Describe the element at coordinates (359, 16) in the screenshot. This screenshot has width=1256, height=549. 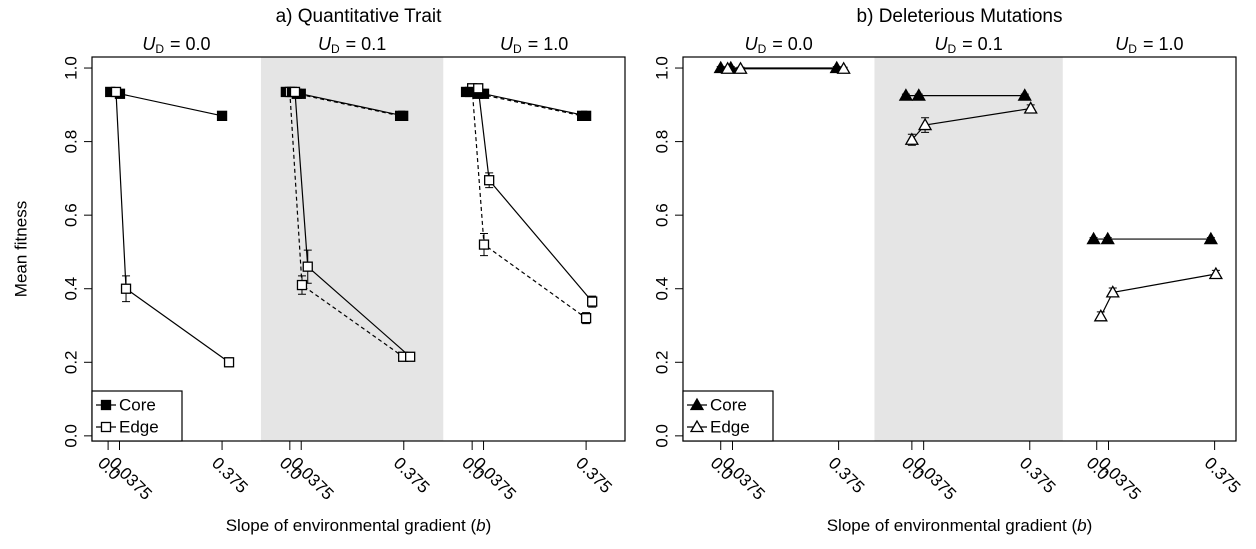
I see `chart-title: a) Quantitative Trait` at that location.